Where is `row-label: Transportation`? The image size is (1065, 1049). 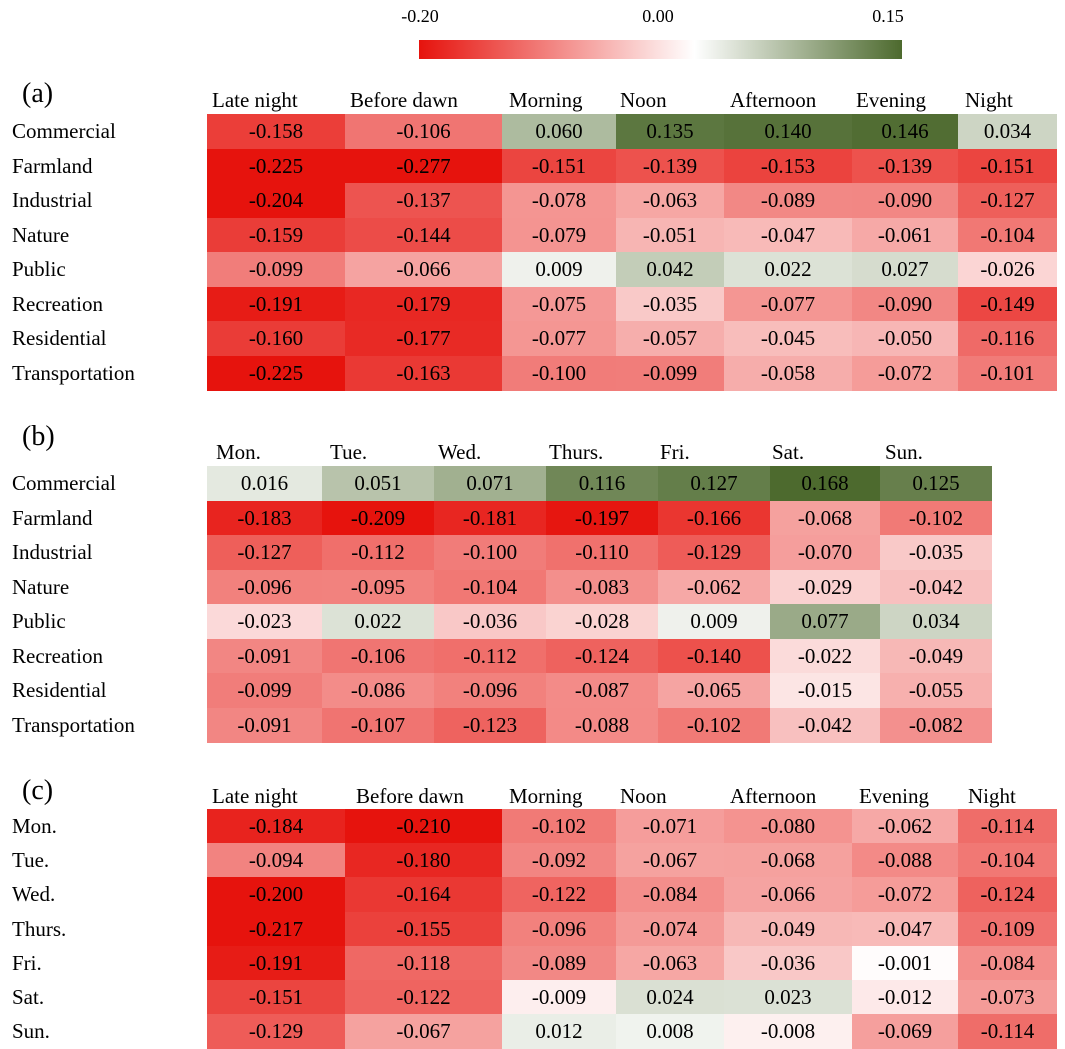
row-label: Transportation is located at coordinates (73, 372).